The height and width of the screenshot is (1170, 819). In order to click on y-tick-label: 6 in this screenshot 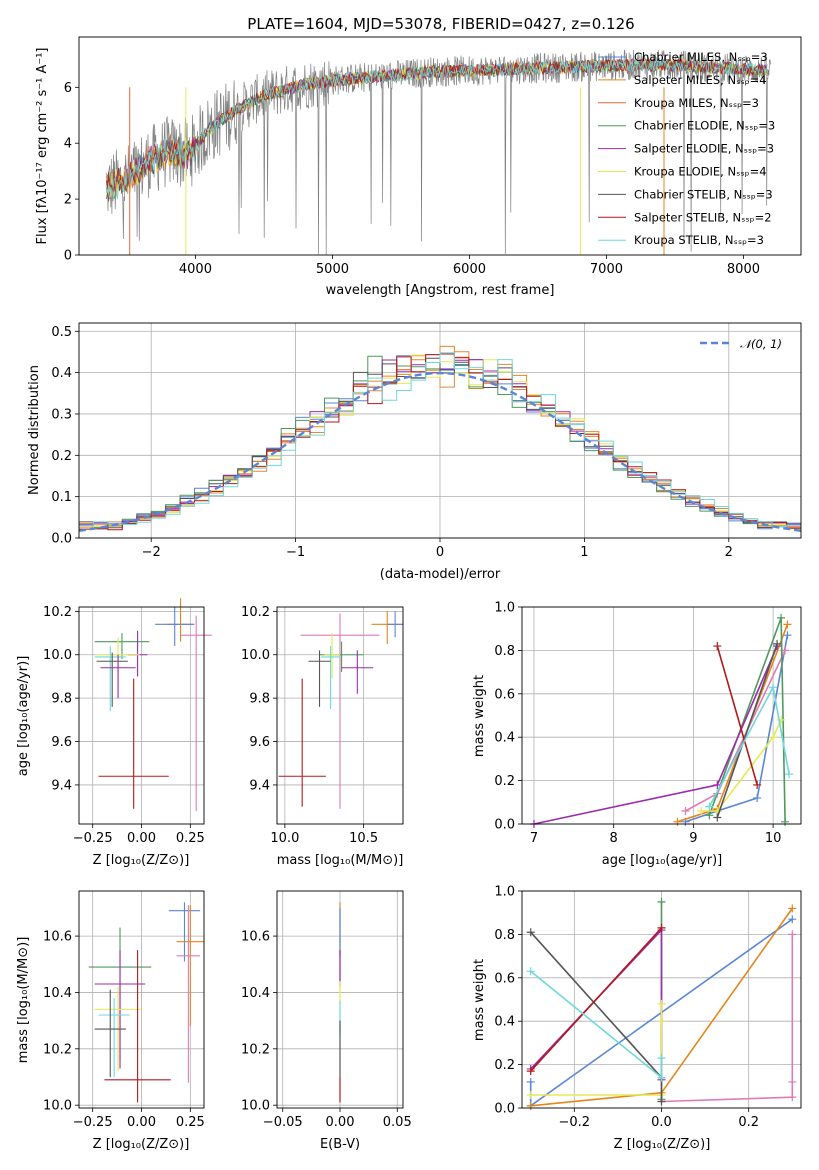, I will do `click(68, 88)`.